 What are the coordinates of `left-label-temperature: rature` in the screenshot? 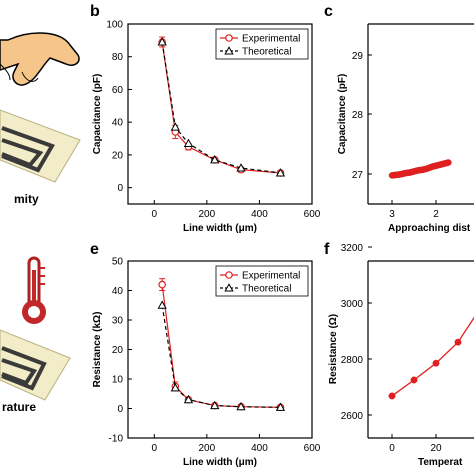 It's located at (19, 407).